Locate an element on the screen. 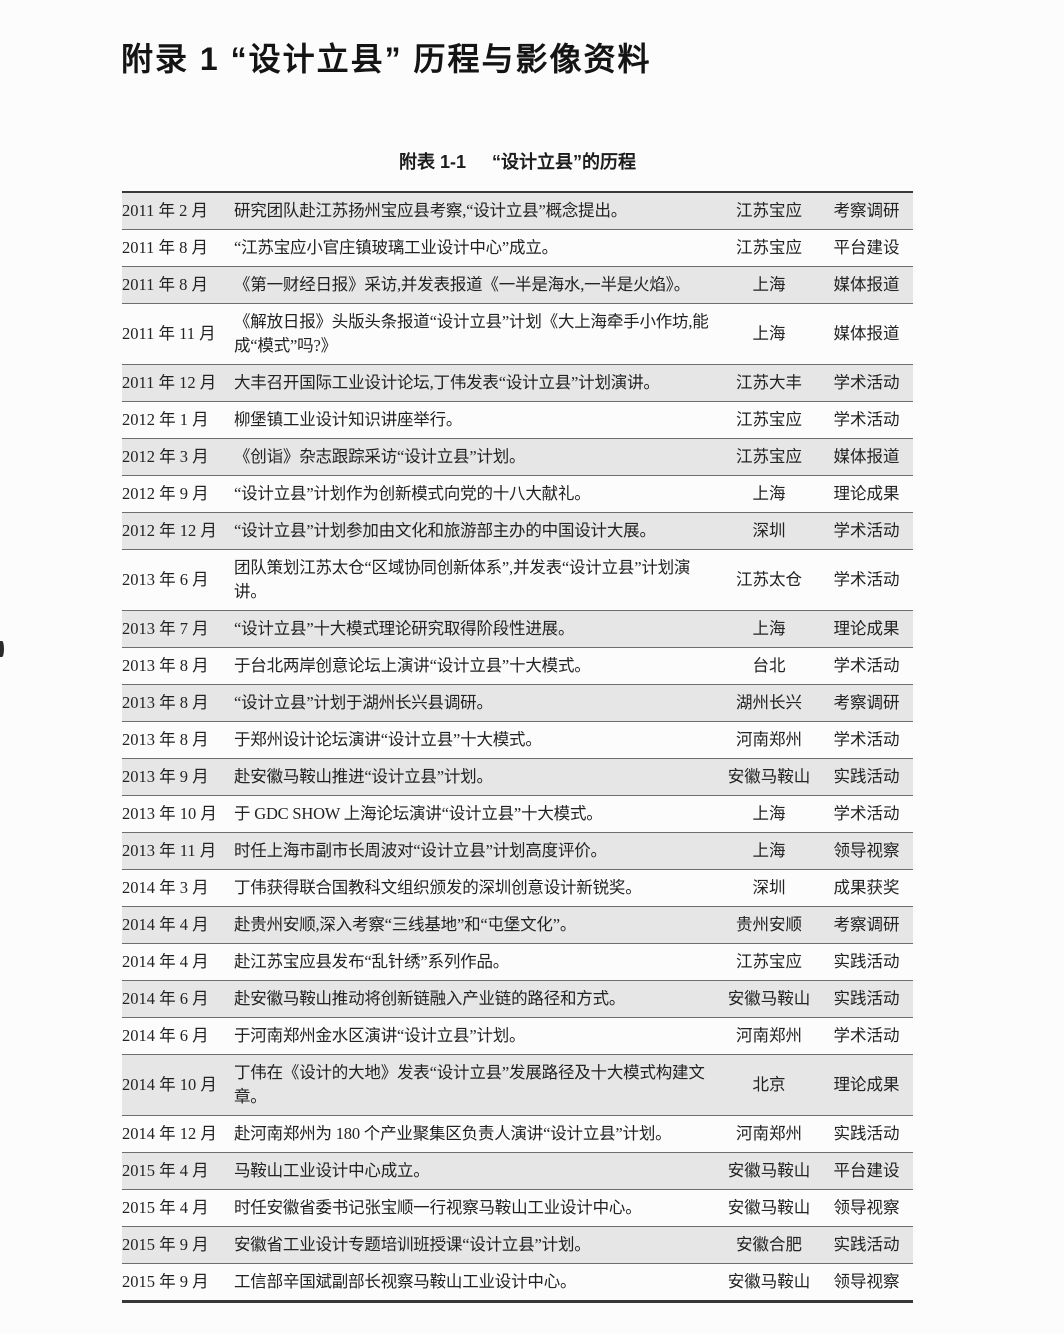 This screenshot has width=1064, height=1334. cell-date: 2013 年 7 月 is located at coordinates (165, 628).